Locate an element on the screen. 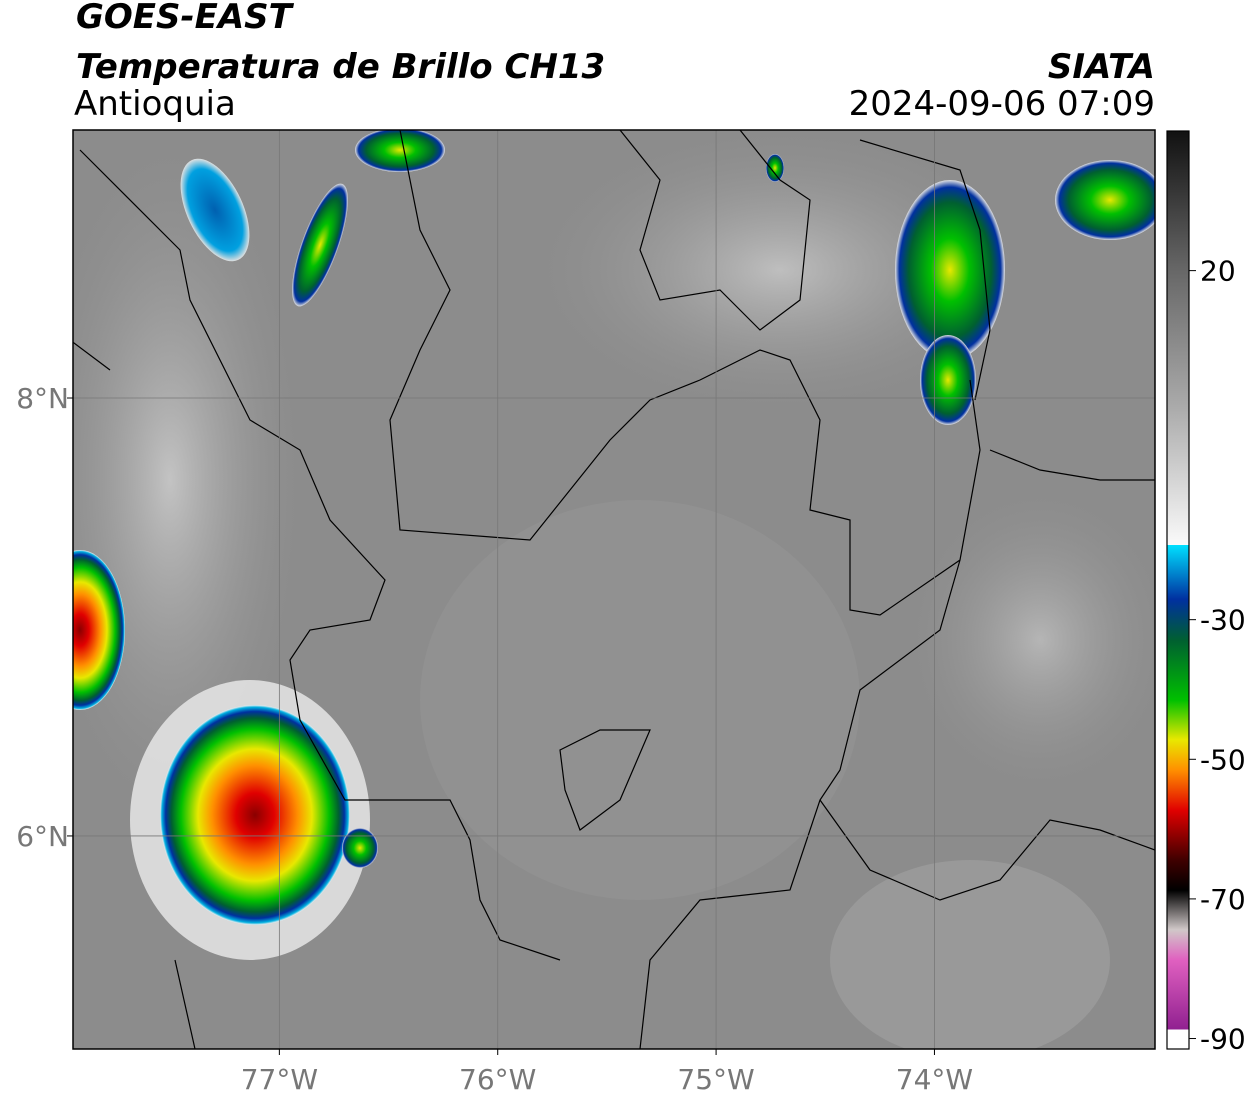  source: SIATA is located at coordinates (1101, 67).